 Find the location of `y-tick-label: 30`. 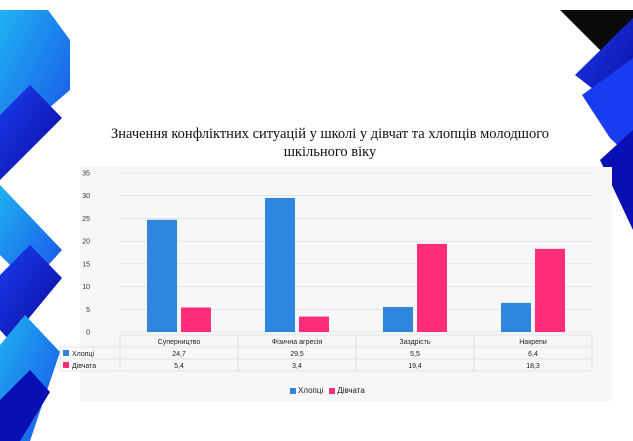

y-tick-label: 30 is located at coordinates (86, 196).